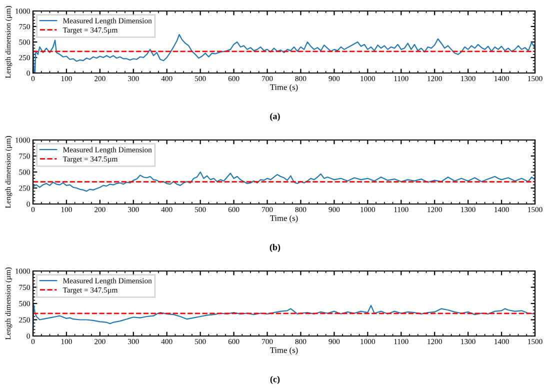 Image resolution: width=550 pixels, height=391 pixels. What do you see at coordinates (275, 380) in the screenshot?
I see `text: (c)` at bounding box center [275, 380].